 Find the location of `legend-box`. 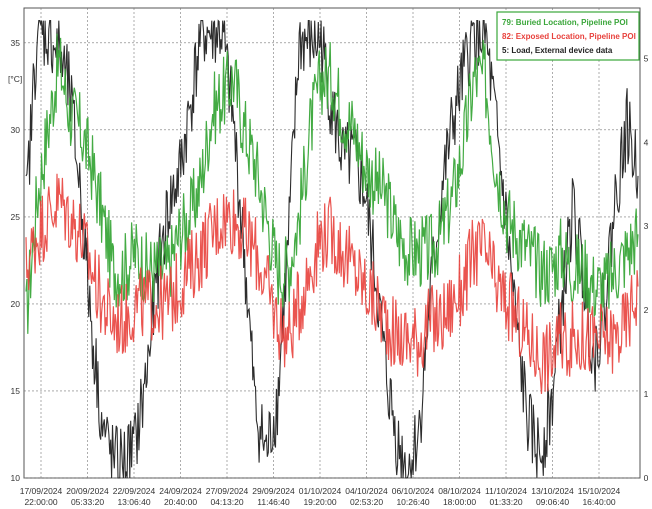

legend-box is located at coordinates (568, 36).